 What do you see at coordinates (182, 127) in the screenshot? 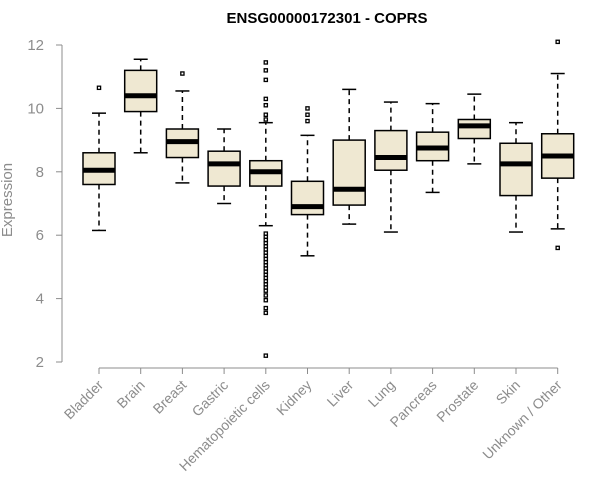
I see `box-breast` at bounding box center [182, 127].